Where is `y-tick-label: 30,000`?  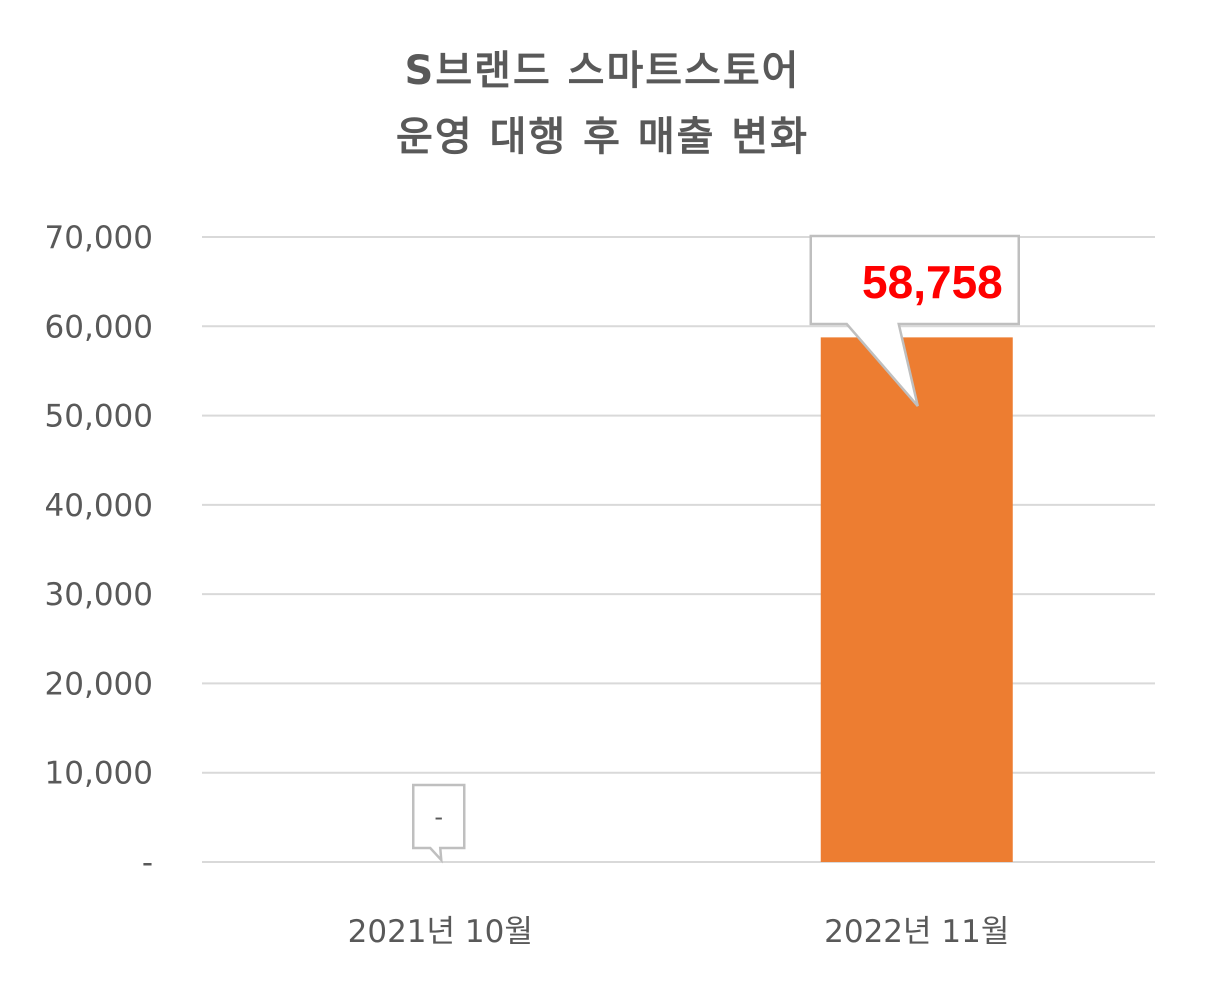
y-tick-label: 30,000 is located at coordinates (99, 595).